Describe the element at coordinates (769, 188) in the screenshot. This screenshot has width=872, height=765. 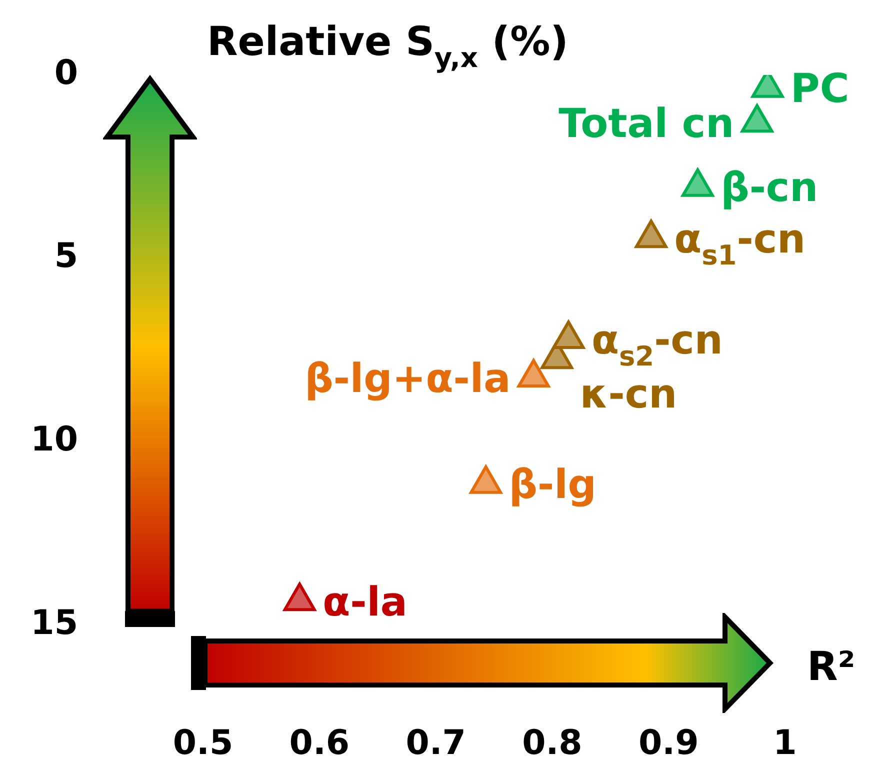
I see `series-label: β-cn` at that location.